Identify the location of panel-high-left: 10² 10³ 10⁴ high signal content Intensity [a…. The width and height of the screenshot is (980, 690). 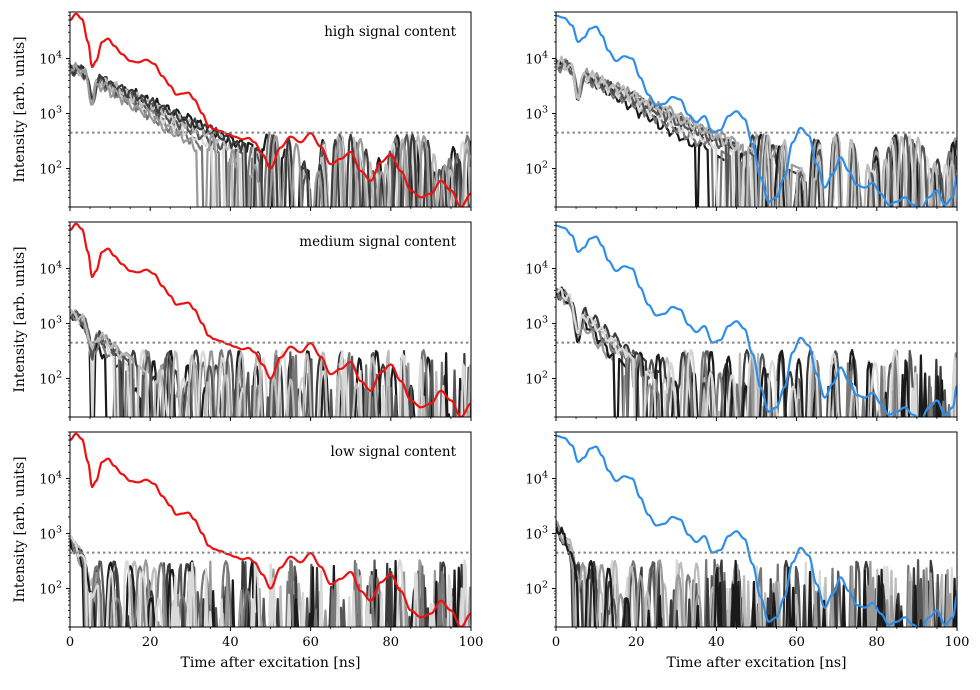
(242, 111).